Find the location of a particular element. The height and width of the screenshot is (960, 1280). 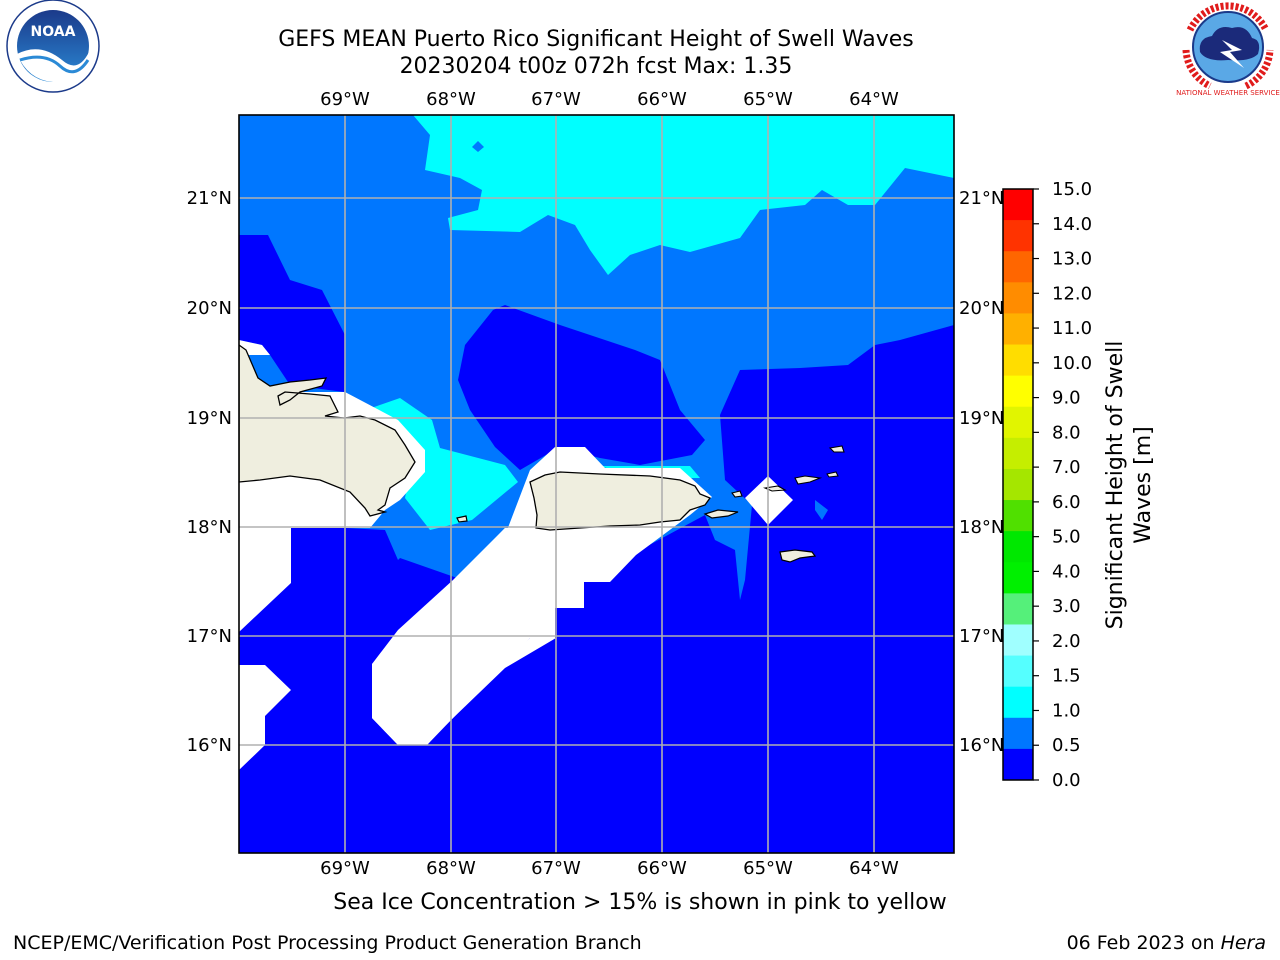

swell-band-1.0-1.5 is located at coordinates (683, 195).